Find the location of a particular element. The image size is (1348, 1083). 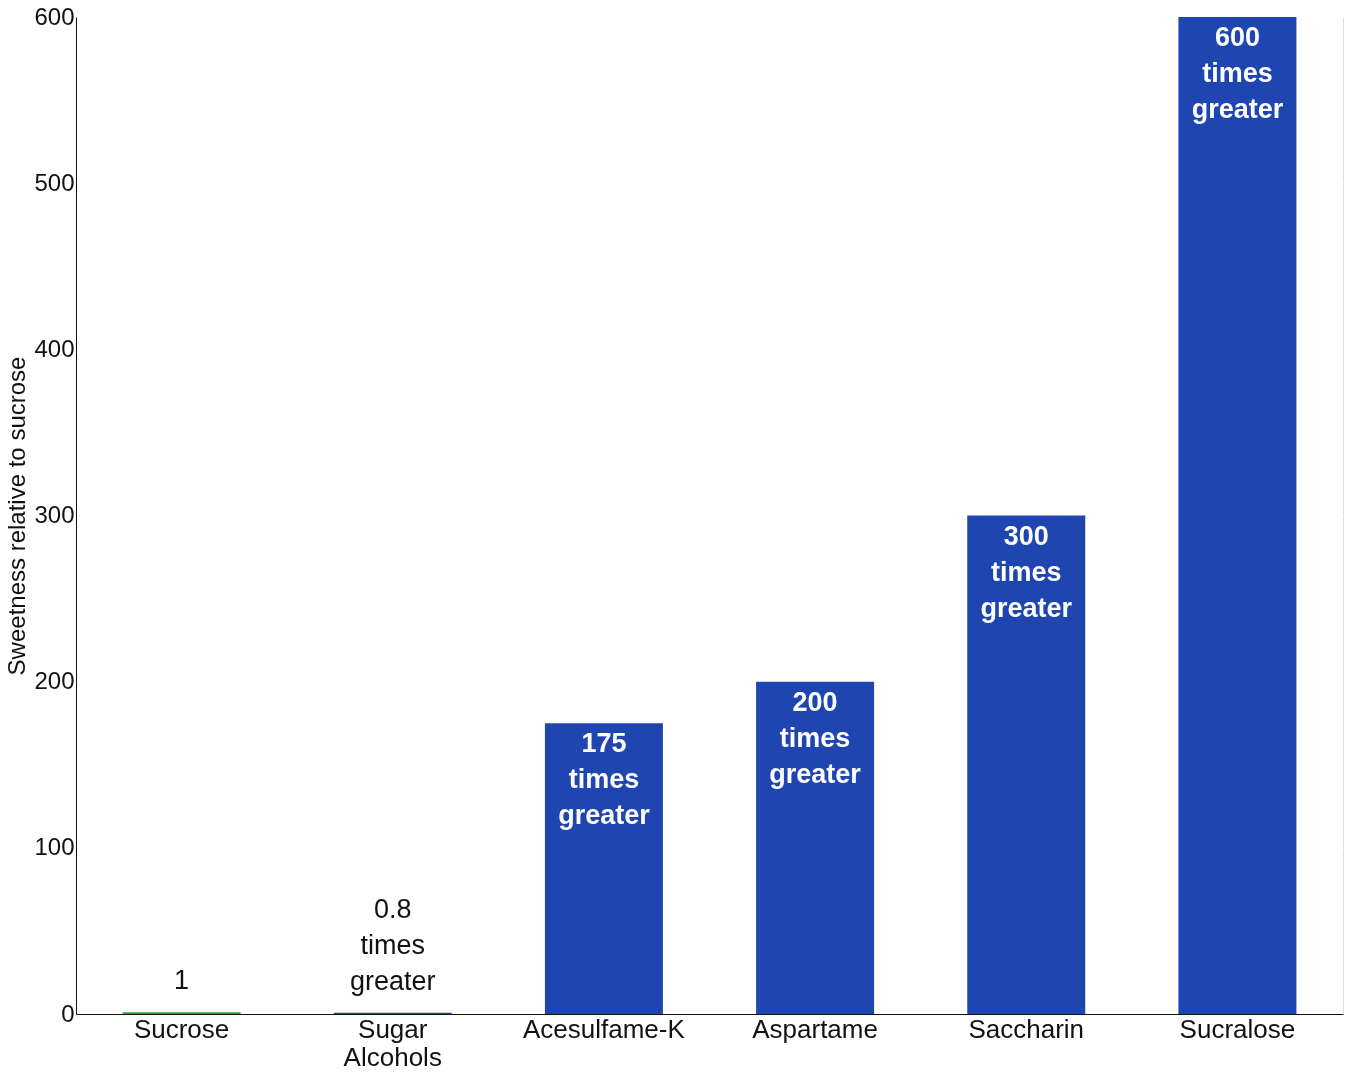

x-tick-label: Acesulfame-K is located at coordinates (604, 1028).